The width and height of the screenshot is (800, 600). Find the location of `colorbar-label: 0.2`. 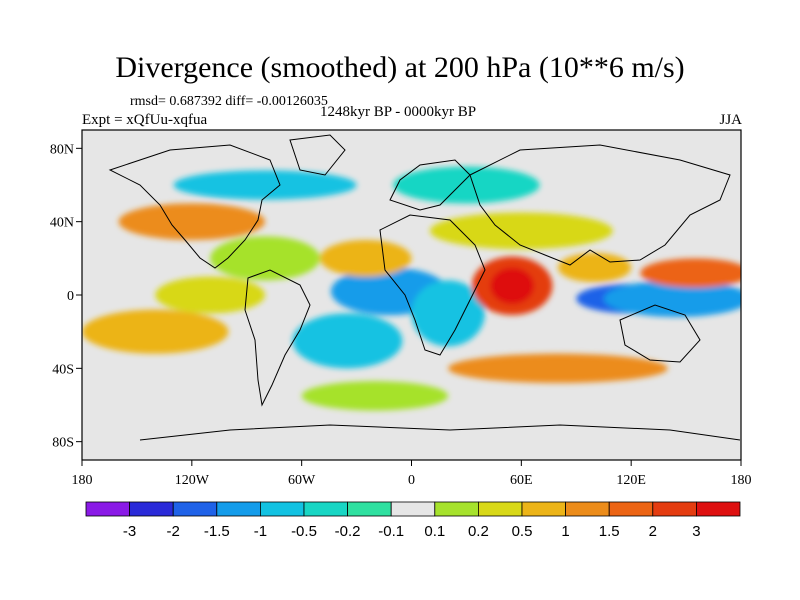

colorbar-label: 0.2 is located at coordinates (478, 531).